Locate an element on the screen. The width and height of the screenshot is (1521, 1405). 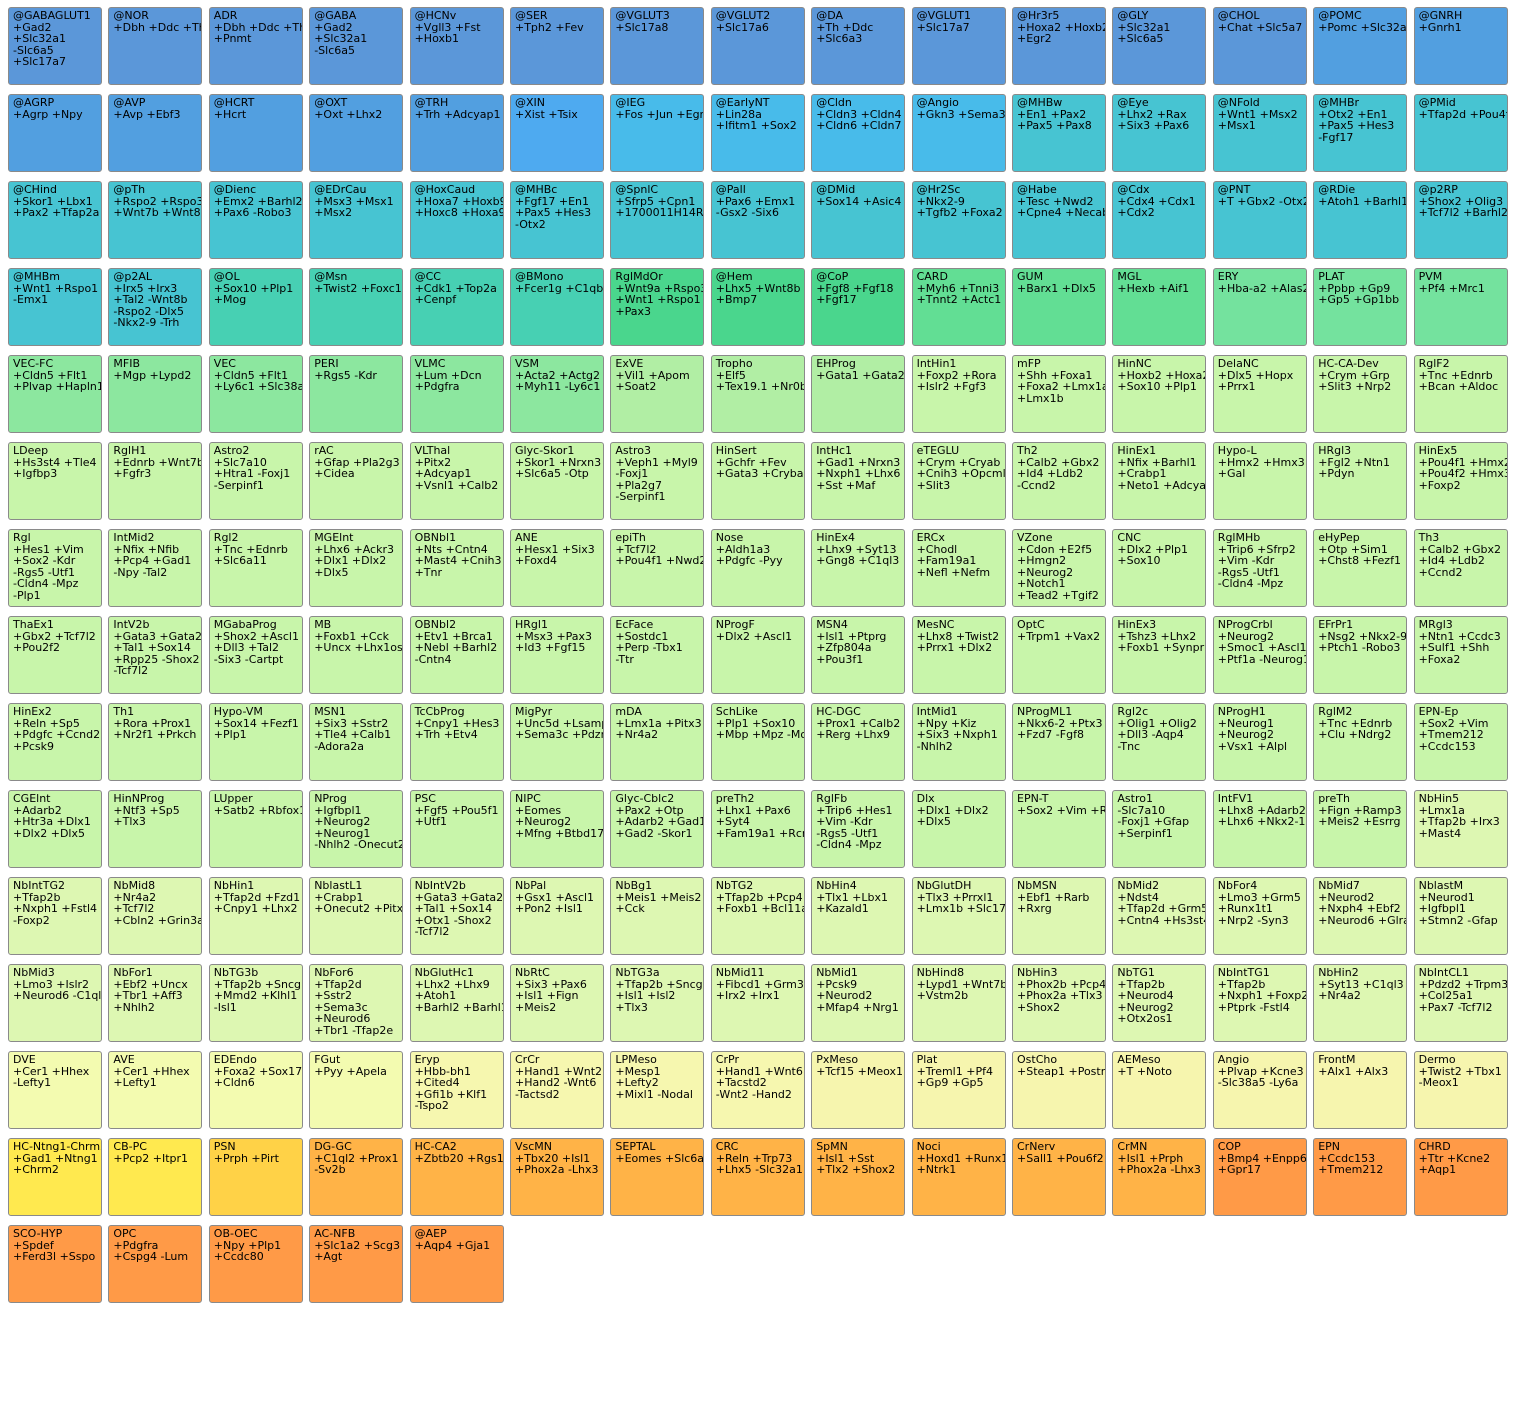
cell-type-tile: RglH1 +Ednrb +Wnt7b +Fgfr3 is located at coordinates (155, 481).